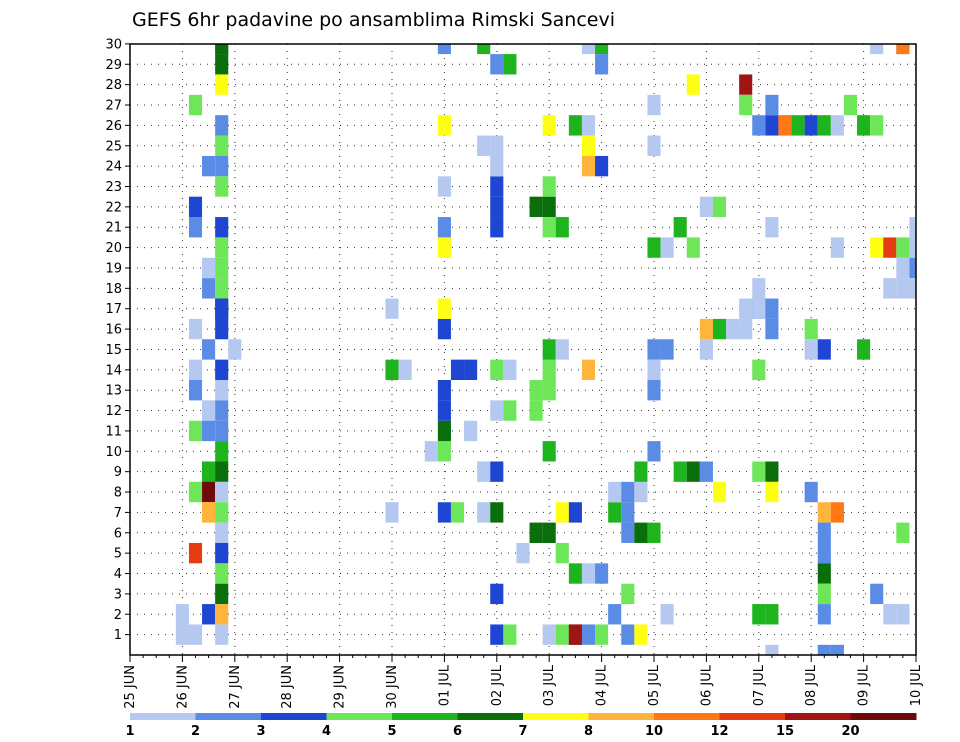 The width and height of the screenshot is (960, 742). I want to click on x-tick-label: 29 JUN, so click(340, 687).